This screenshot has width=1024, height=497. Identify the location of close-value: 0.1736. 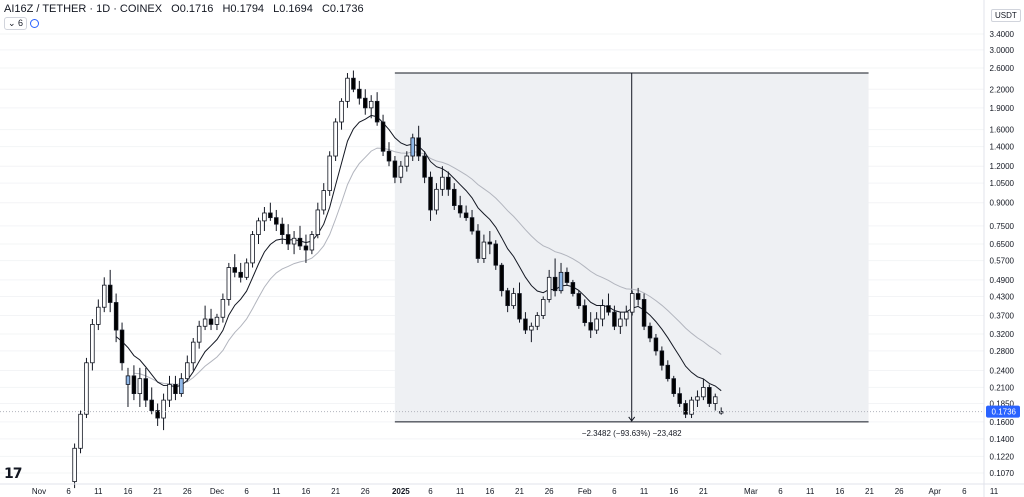
(346, 9).